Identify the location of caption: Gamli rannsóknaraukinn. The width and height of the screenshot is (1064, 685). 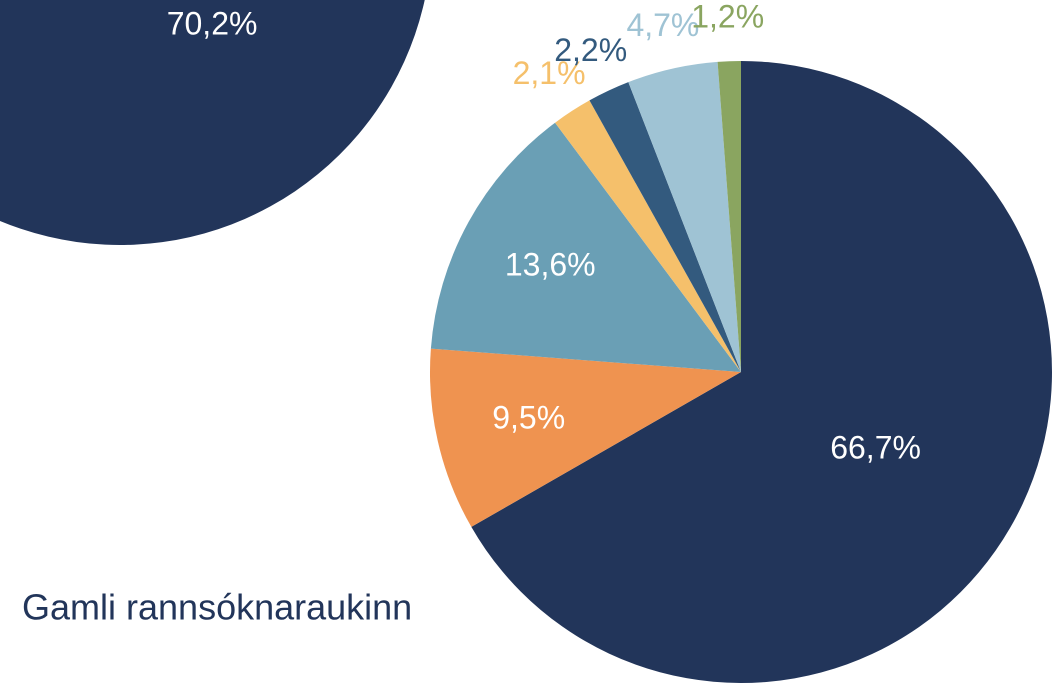
(217, 607).